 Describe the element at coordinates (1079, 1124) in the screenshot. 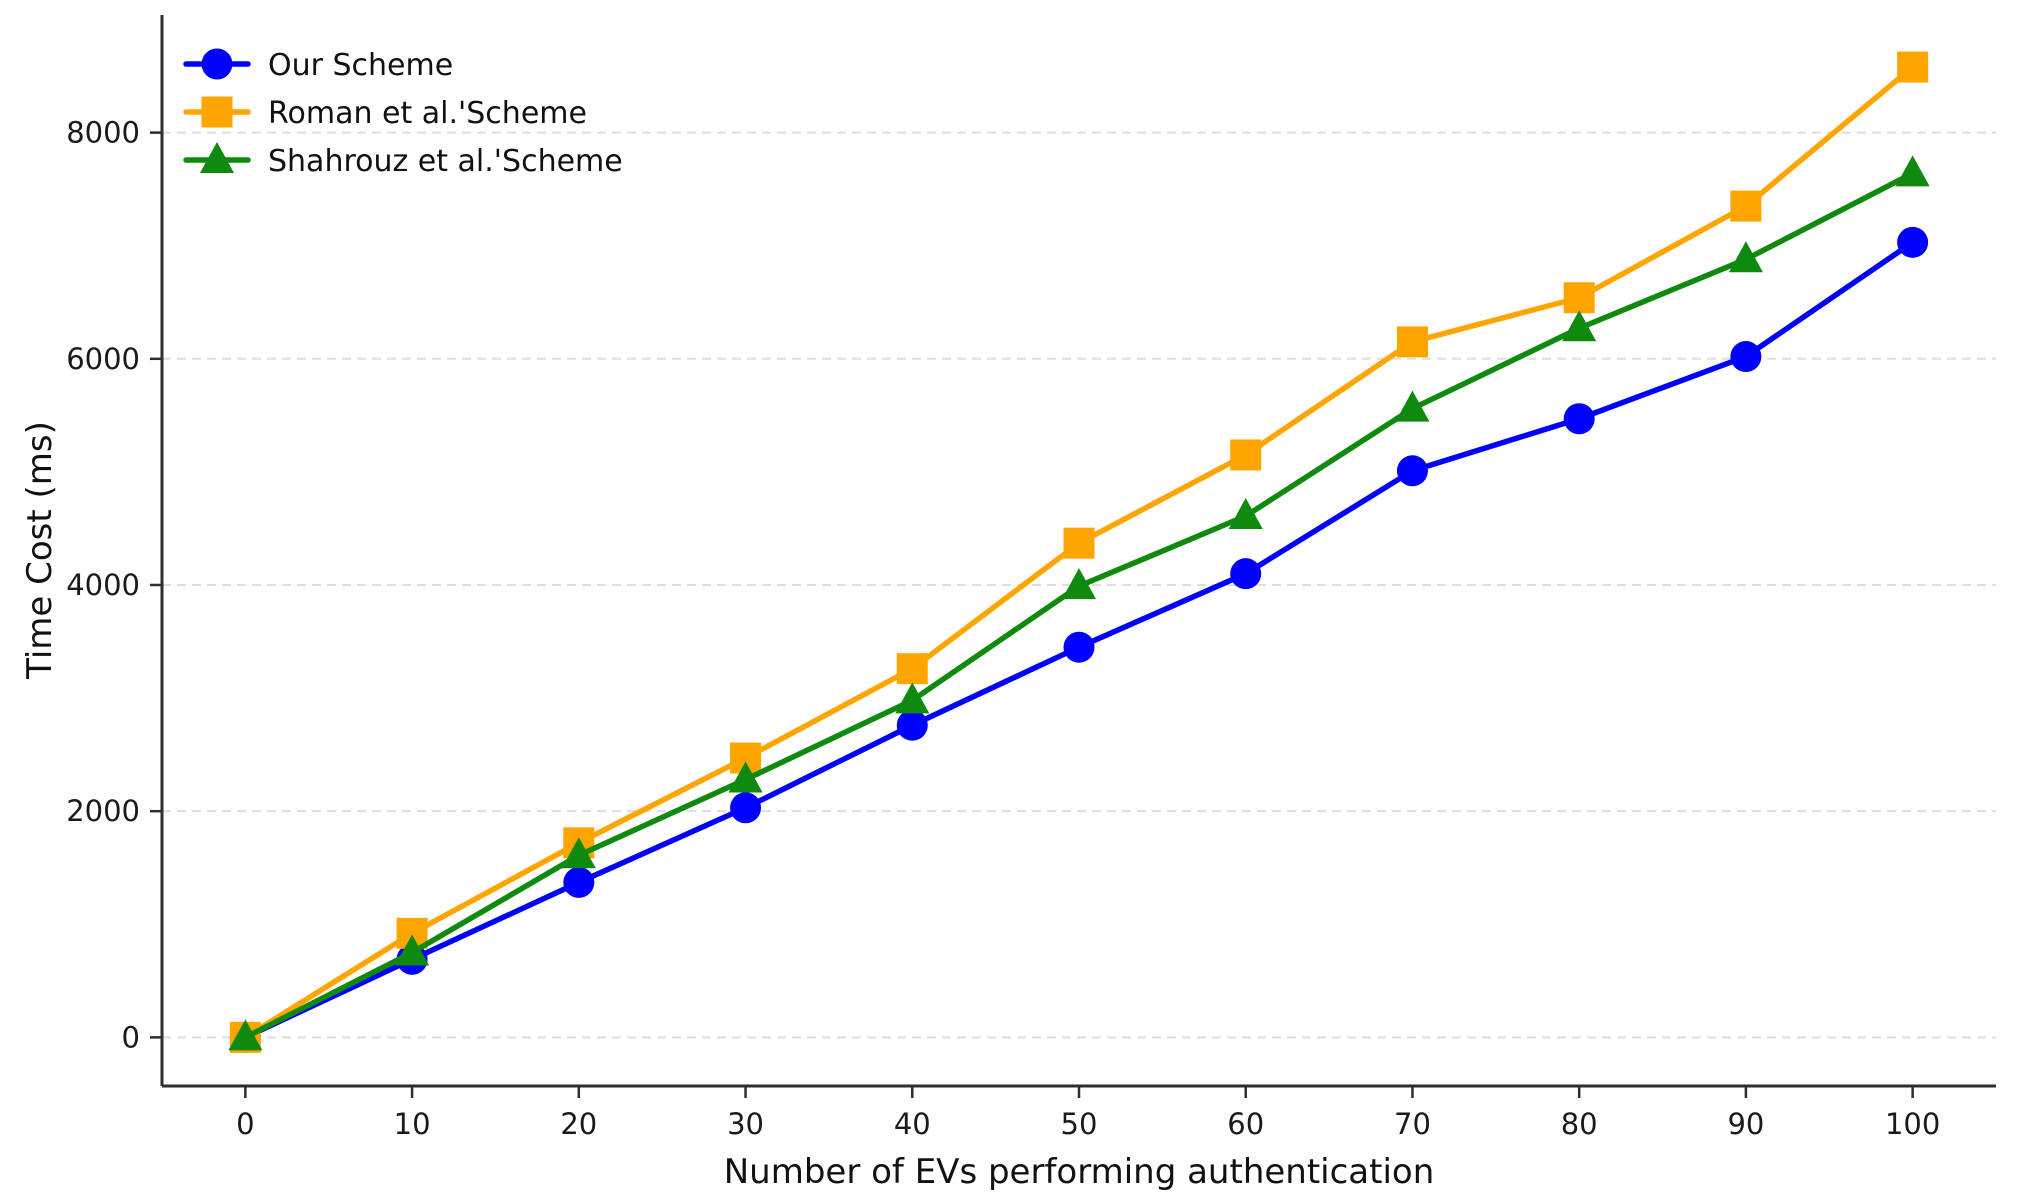

I see `x-tick-label: 50` at that location.